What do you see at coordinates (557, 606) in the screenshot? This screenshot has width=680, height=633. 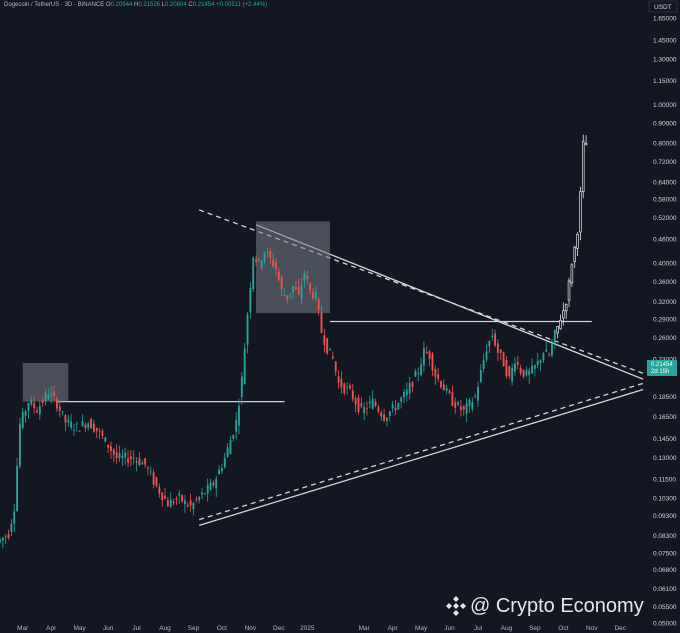 I see `watermark-text: @ Crypto Economy` at bounding box center [557, 606].